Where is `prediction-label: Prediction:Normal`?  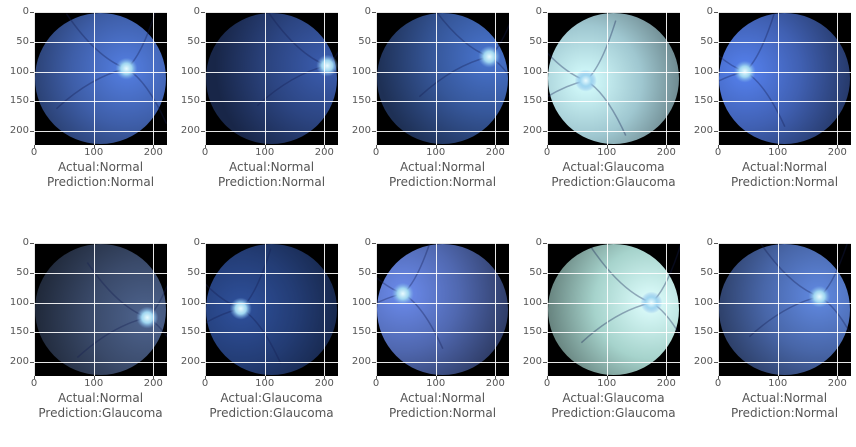
prediction-label: Prediction:Normal is located at coordinates (770, 413).